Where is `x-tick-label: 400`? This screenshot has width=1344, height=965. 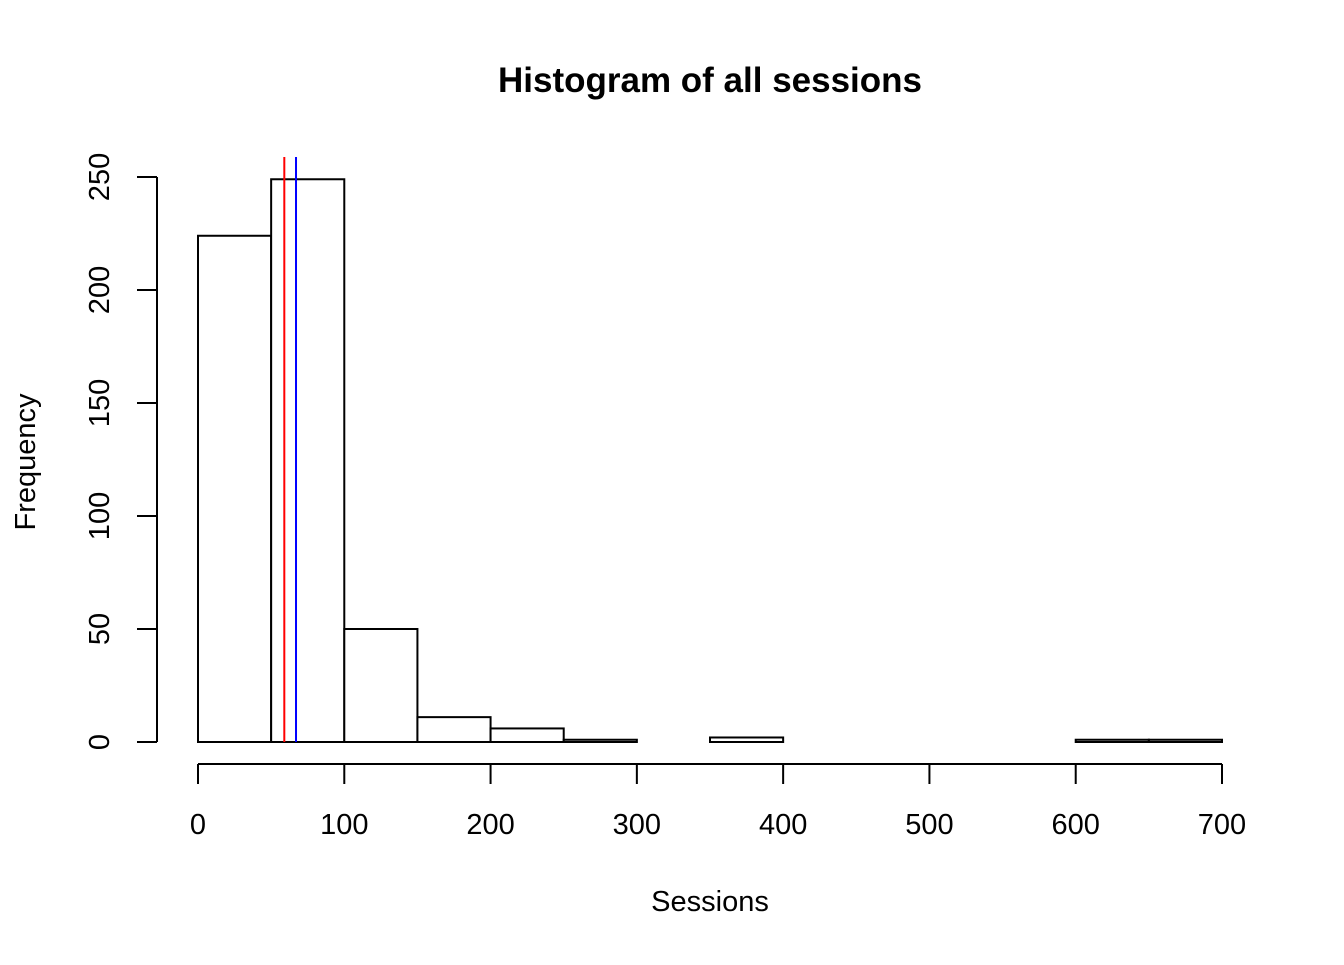
x-tick-label: 400 is located at coordinates (783, 825).